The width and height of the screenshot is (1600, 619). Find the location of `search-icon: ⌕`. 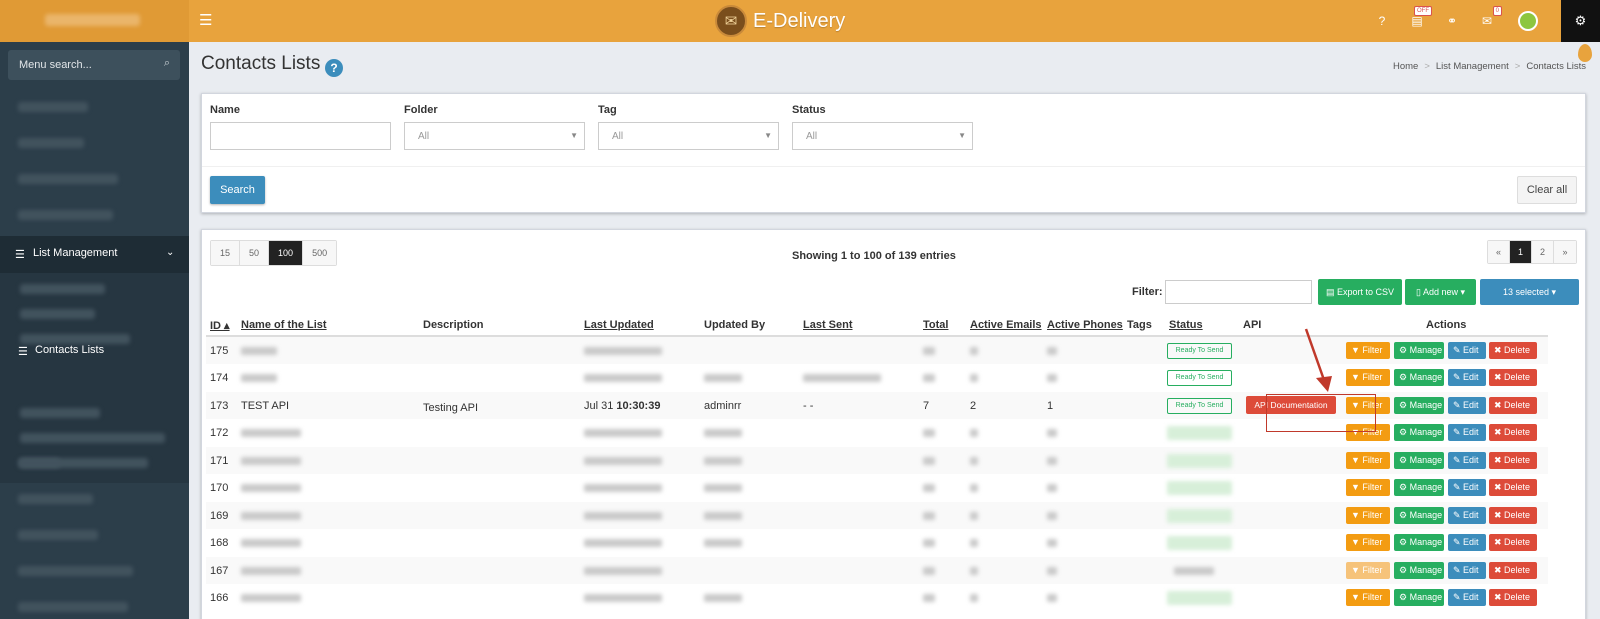

search-icon: ⌕ is located at coordinates (166, 63).